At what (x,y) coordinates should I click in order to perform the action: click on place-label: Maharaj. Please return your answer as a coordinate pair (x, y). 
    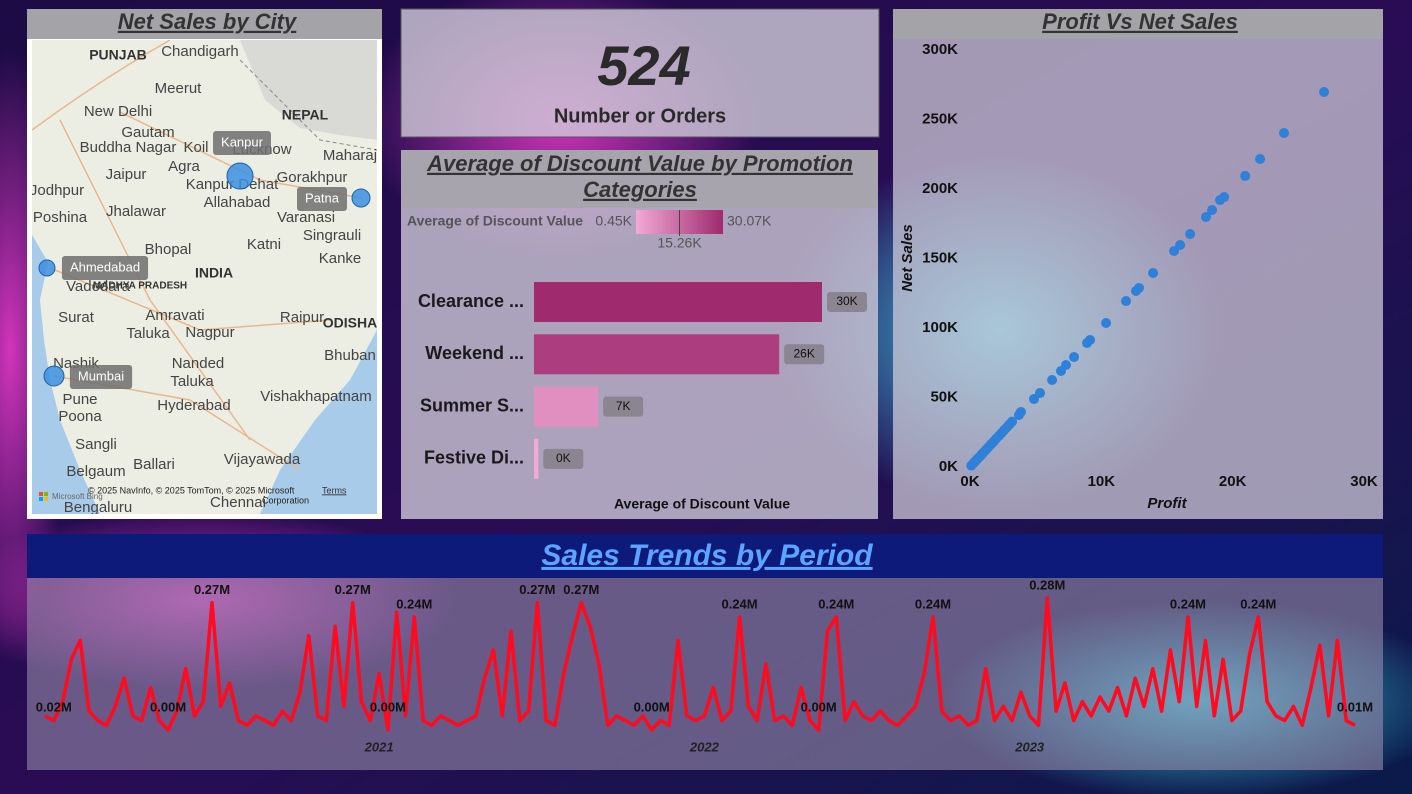
    Looking at the image, I should click on (350, 155).